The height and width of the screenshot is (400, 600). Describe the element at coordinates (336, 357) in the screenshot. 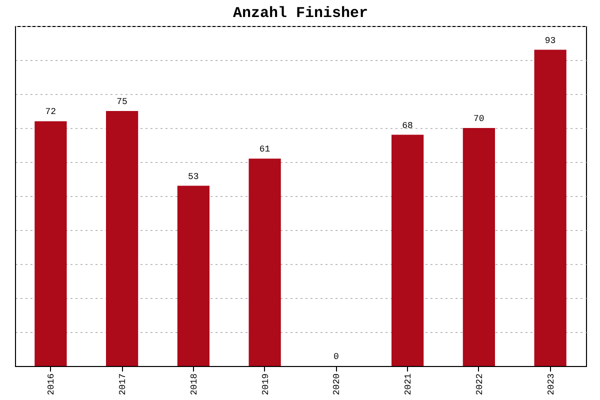

I see `data-label: 0` at that location.